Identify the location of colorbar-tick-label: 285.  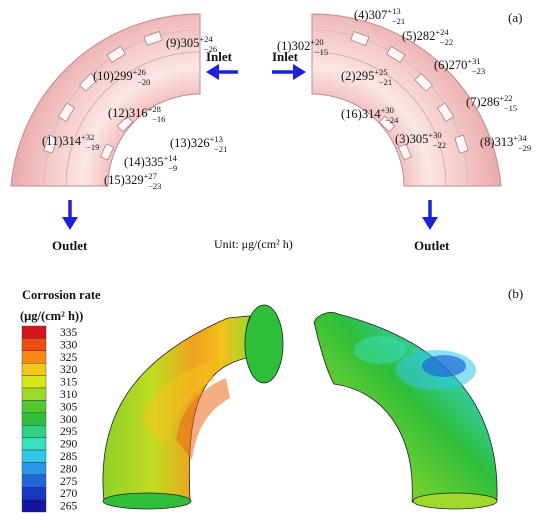
(69, 457).